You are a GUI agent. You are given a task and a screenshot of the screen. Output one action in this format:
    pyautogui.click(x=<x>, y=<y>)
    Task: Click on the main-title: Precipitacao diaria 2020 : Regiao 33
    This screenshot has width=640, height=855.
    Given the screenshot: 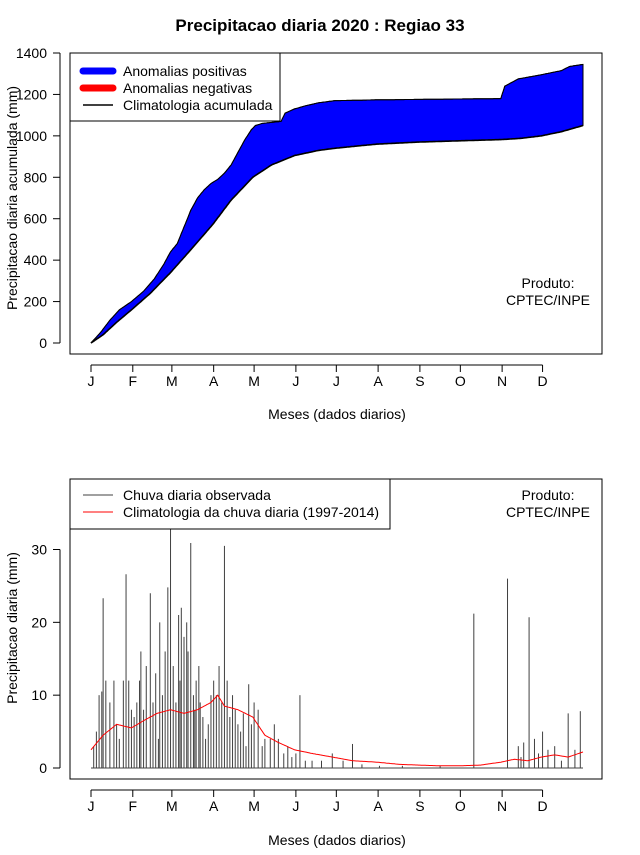 What is the action you would take?
    pyautogui.click(x=320, y=25)
    